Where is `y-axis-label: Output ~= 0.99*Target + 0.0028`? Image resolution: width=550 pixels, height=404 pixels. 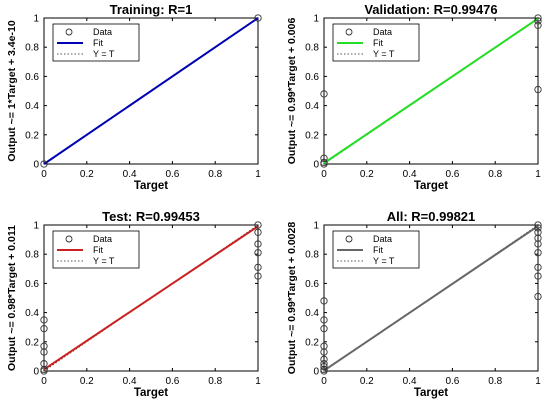
y-axis-label: Output ~= 0.99*Target + 0.0028 is located at coordinates (292, 298).